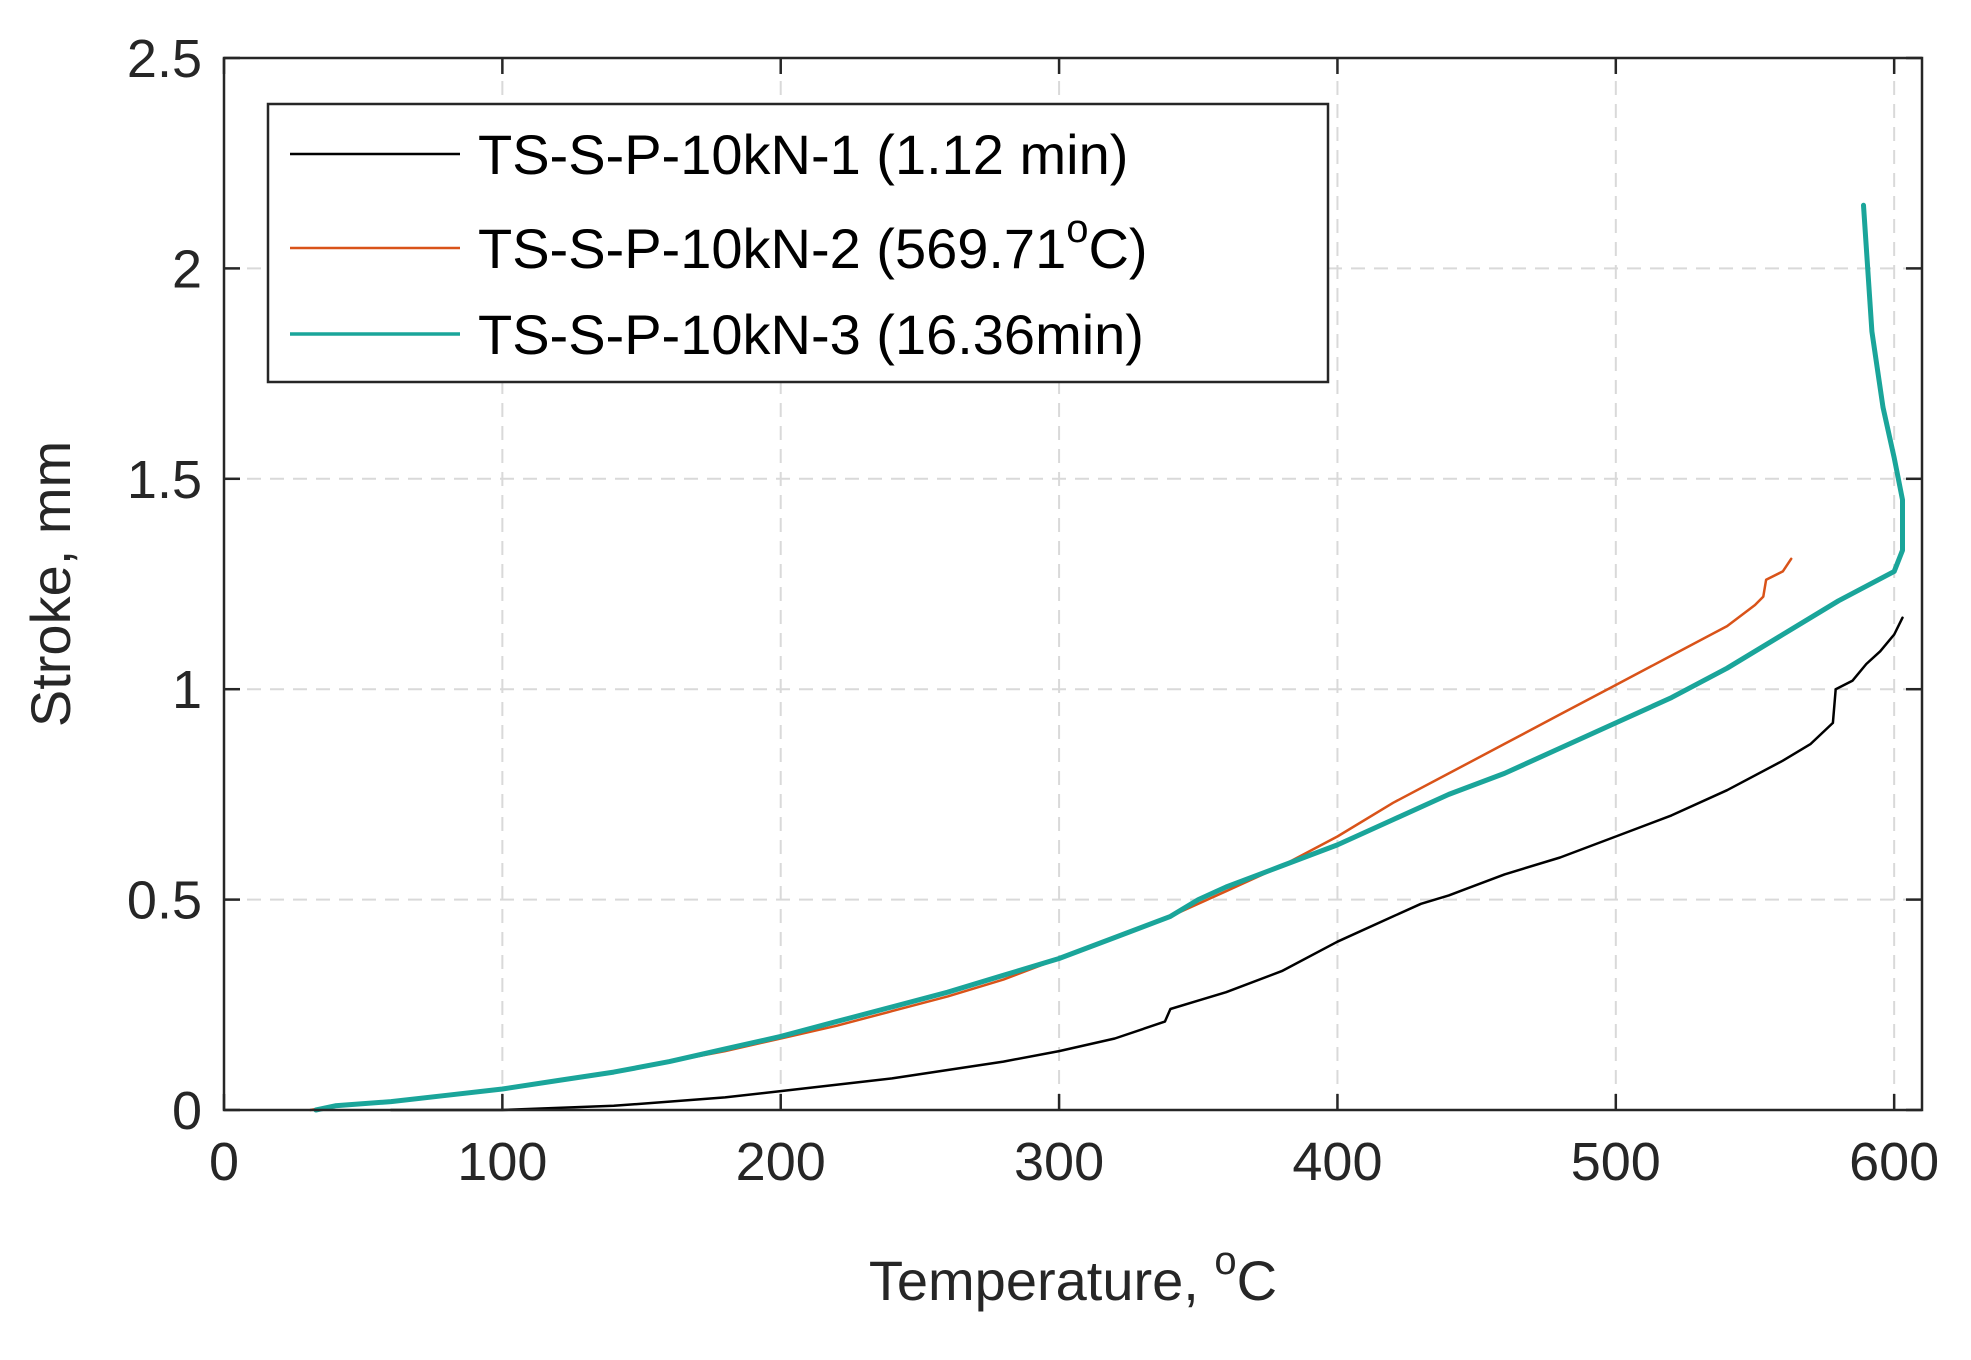 This screenshot has width=1971, height=1360. I want to click on legend-label-series-2-suffix: C), so click(1117, 248).